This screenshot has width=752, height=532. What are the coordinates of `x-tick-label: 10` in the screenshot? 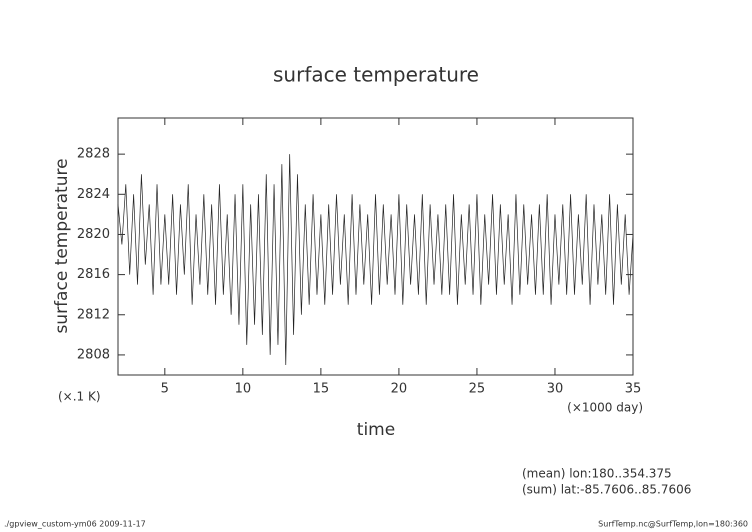 It's located at (243, 389).